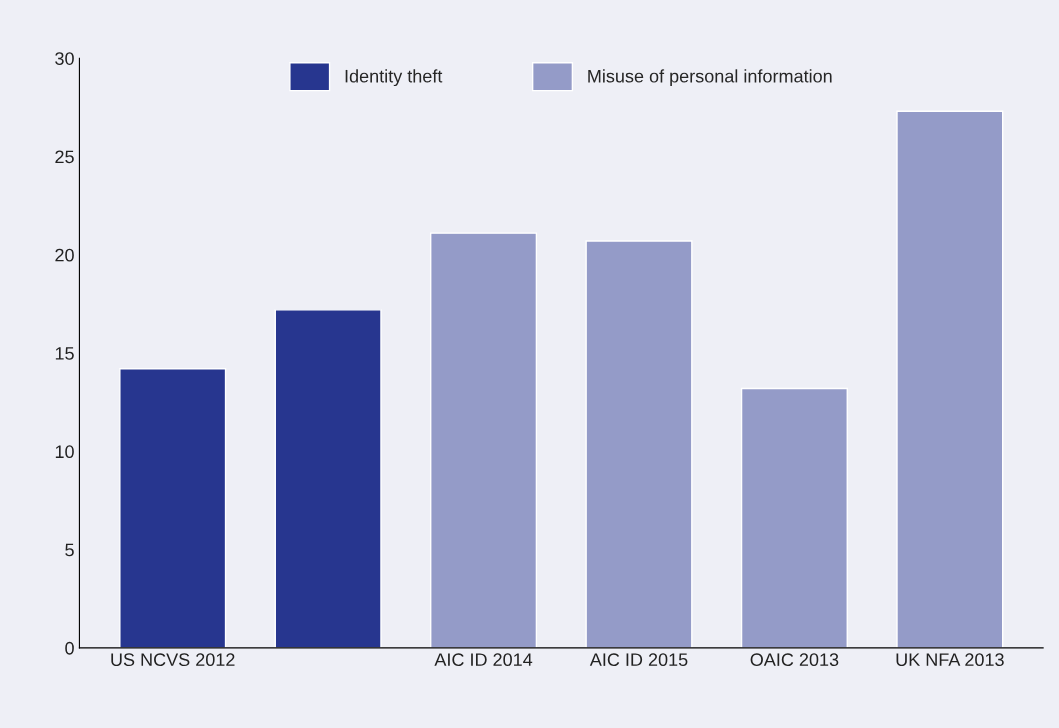 The height and width of the screenshot is (728, 1059). I want to click on legend-label: Identity theft, so click(394, 78).